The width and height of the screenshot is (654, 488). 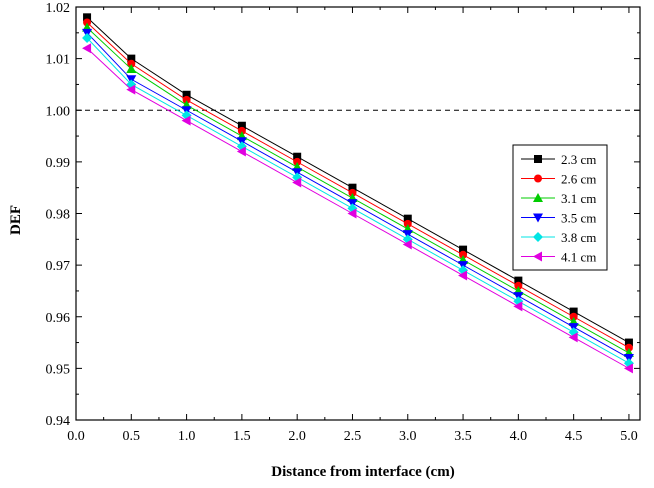 I want to click on legend-item: 2.3 cm, so click(x=558, y=159).